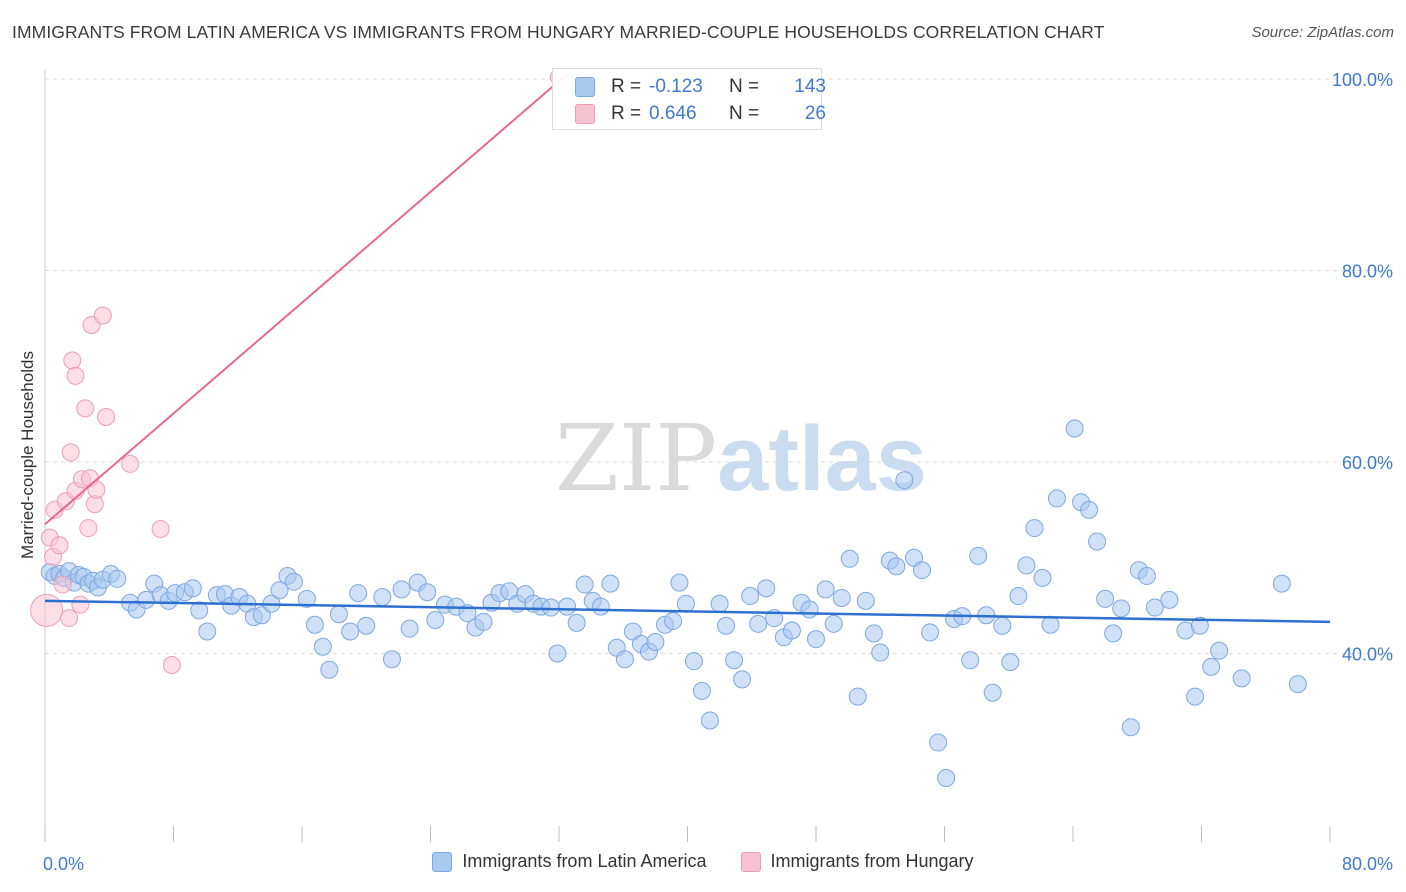 The width and height of the screenshot is (1406, 892). I want to click on legend-label-hungary: Immigrants from Hungary, so click(872, 861).